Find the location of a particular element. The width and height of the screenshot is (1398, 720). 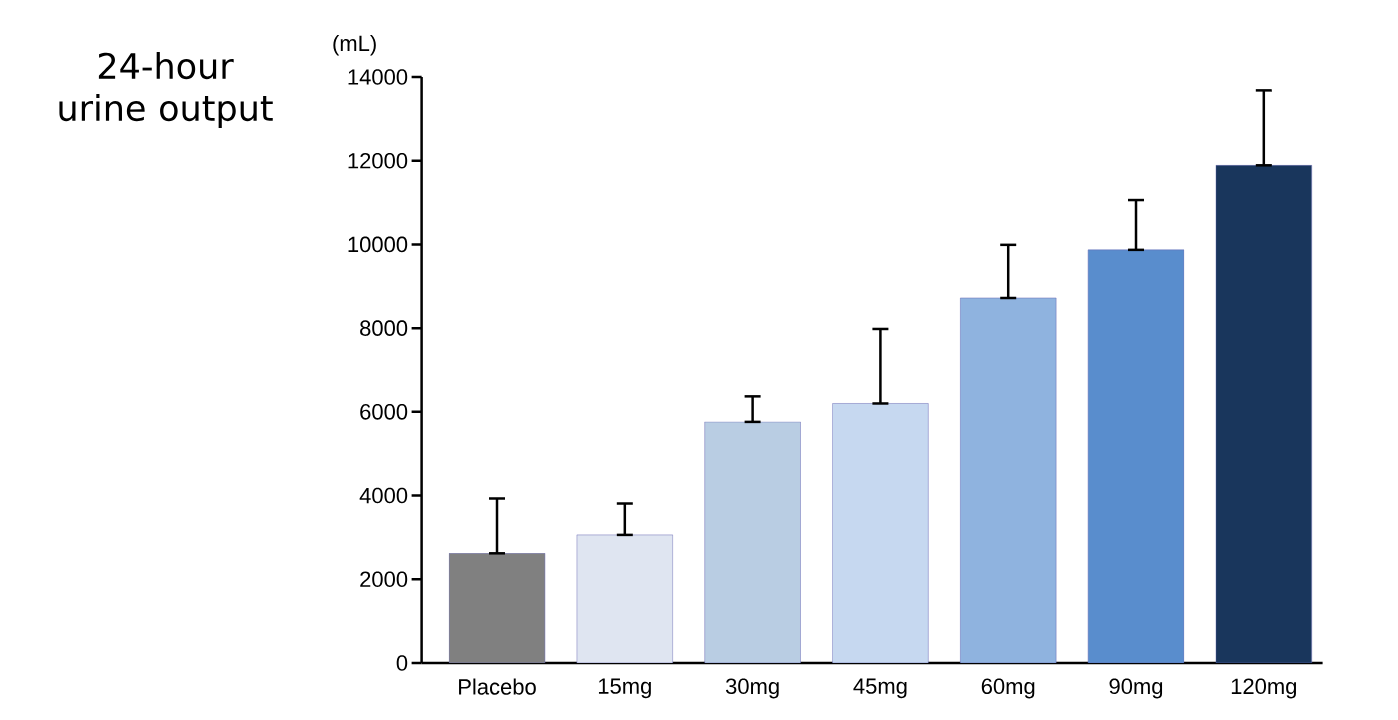

y-tick-label: 2000 is located at coordinates (384, 579).